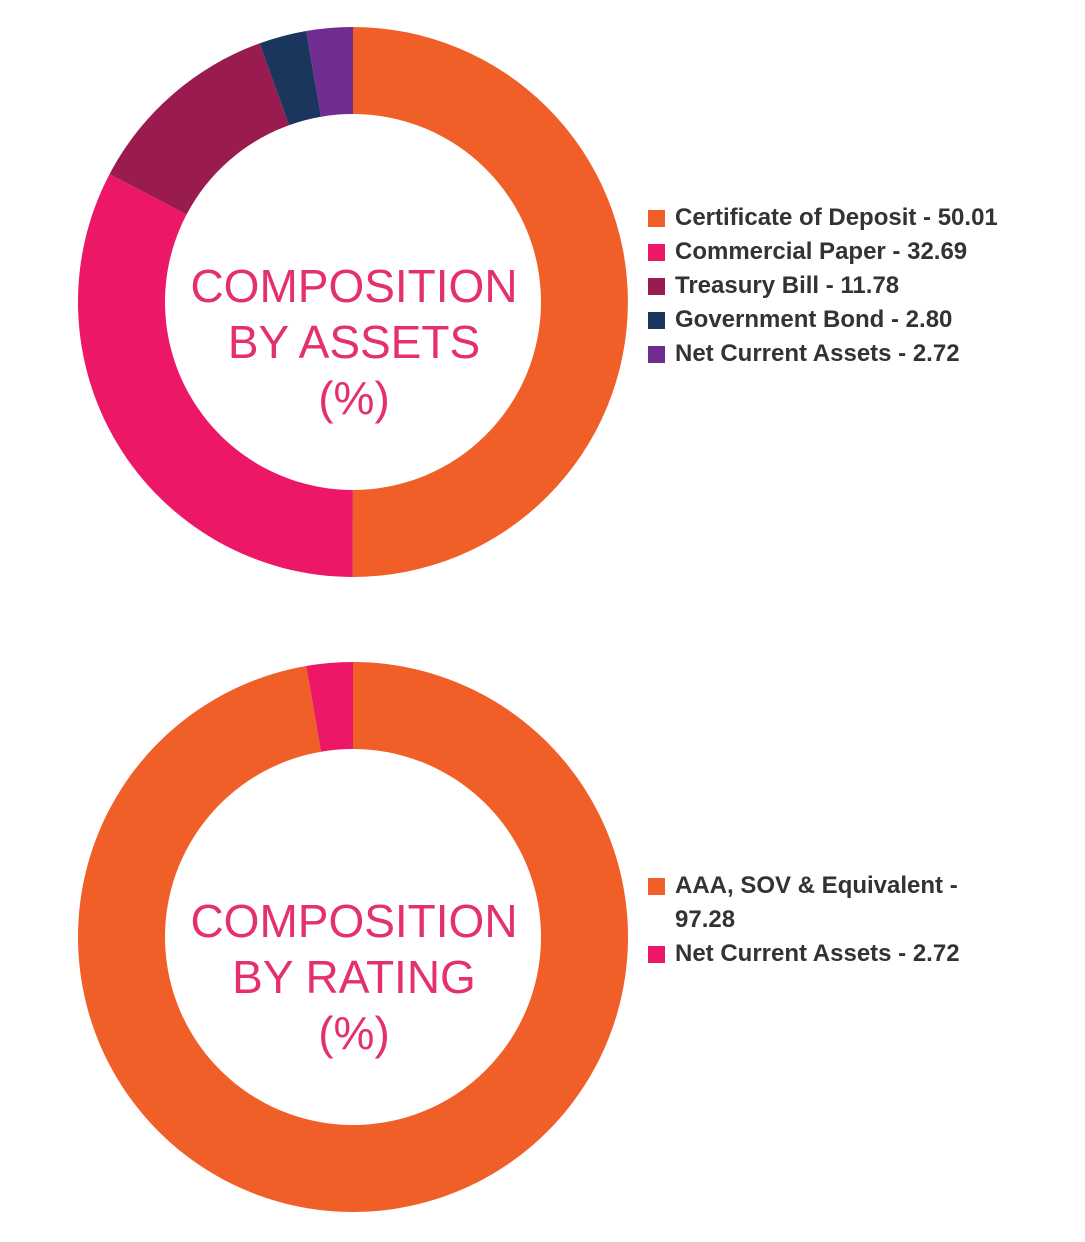 This screenshot has height=1242, width=1085. I want to click on legend-item-government-bond: Government Bond - 2.80, so click(823, 320).